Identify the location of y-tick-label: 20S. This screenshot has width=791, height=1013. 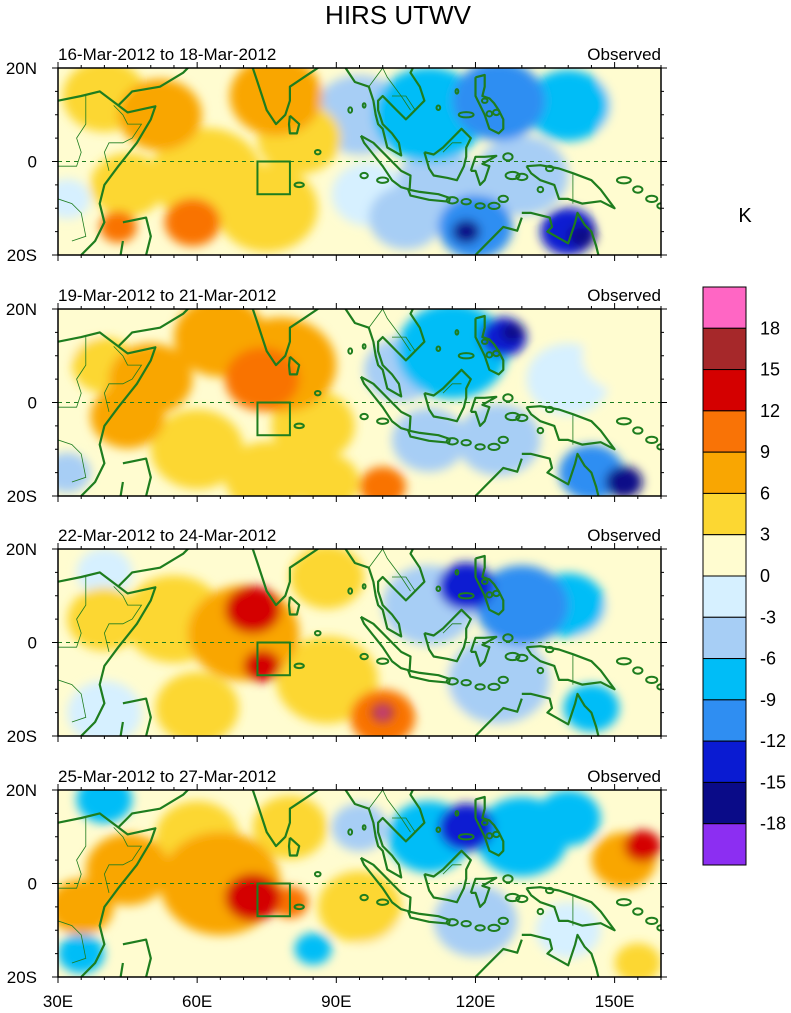
(22, 736).